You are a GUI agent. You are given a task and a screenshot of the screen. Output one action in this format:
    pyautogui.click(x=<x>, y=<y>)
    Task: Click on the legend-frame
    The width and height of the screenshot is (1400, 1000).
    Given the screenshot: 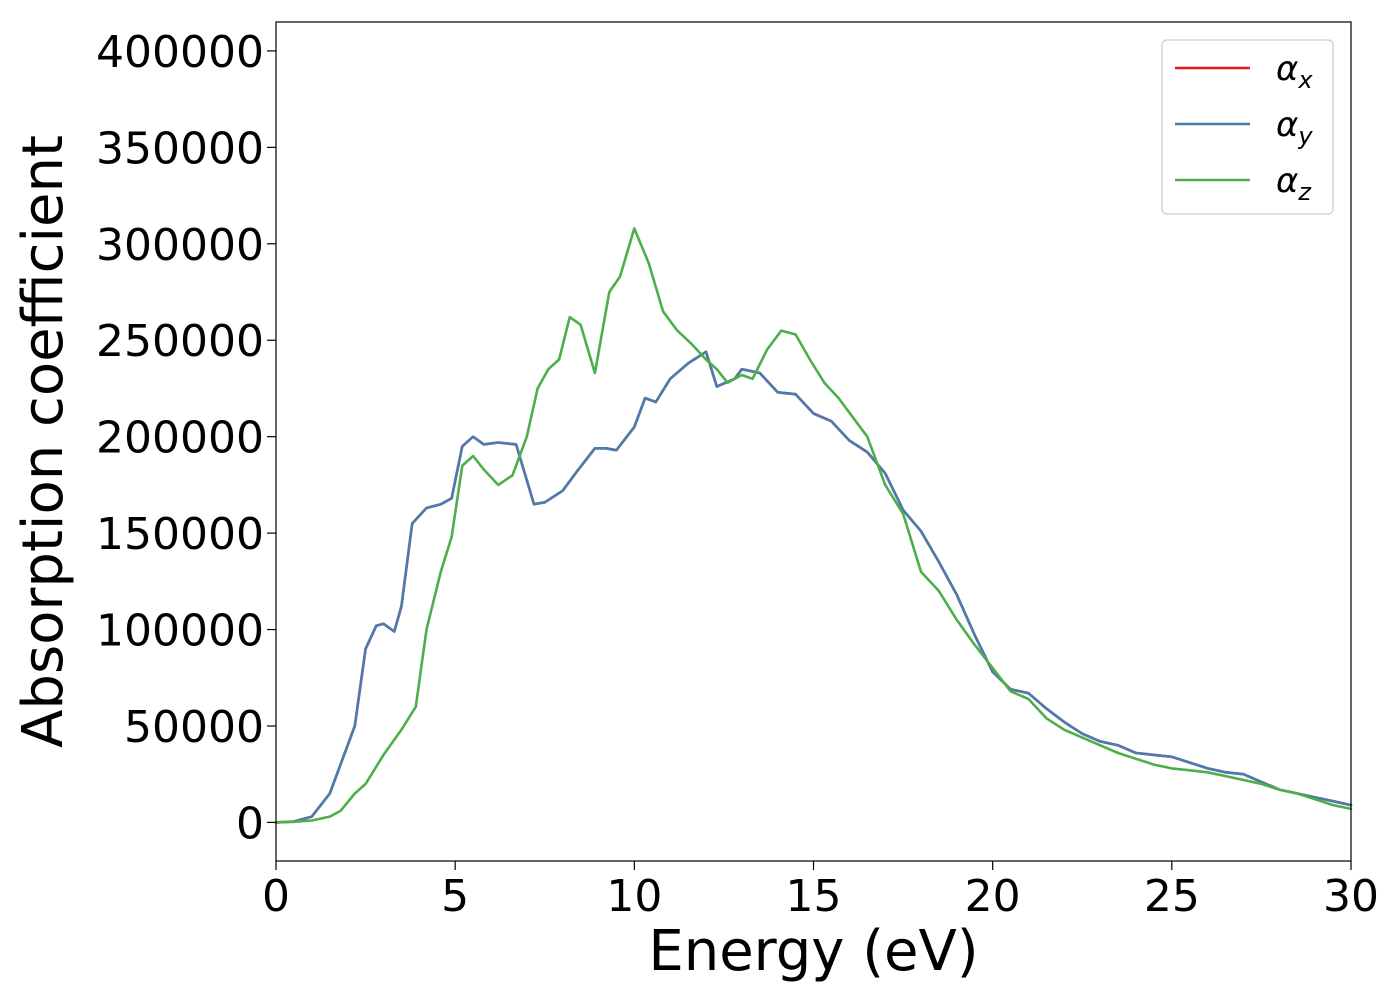 What is the action you would take?
    pyautogui.click(x=1247, y=127)
    